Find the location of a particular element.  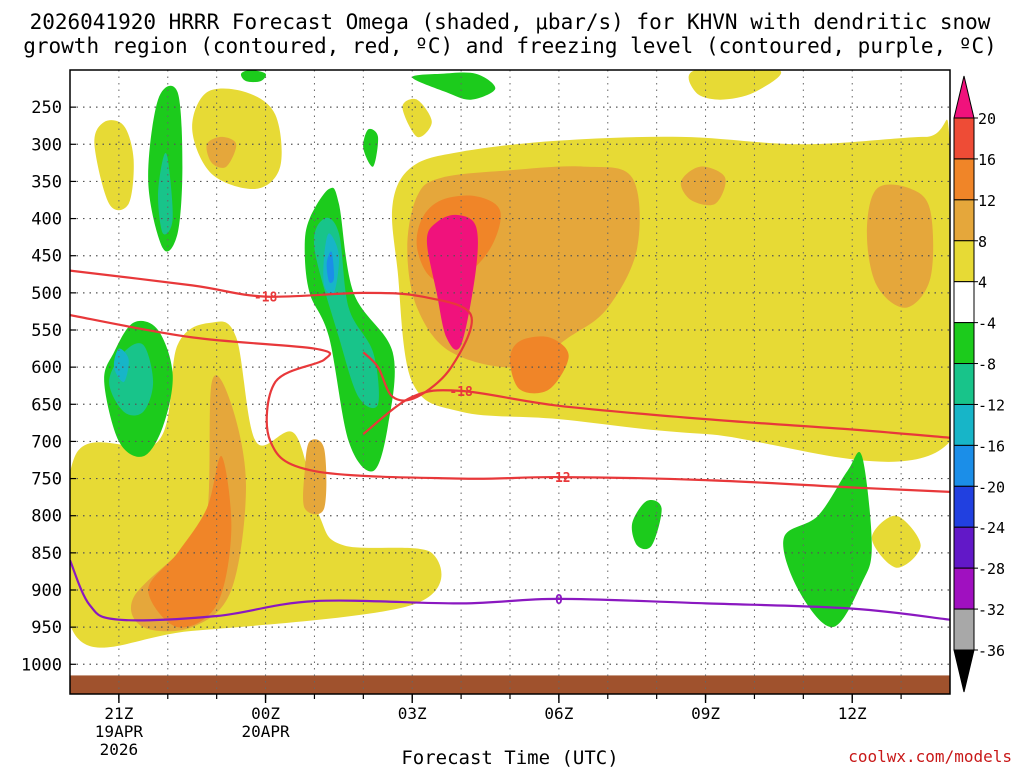

colorbar-label: 12 is located at coordinates (987, 201).